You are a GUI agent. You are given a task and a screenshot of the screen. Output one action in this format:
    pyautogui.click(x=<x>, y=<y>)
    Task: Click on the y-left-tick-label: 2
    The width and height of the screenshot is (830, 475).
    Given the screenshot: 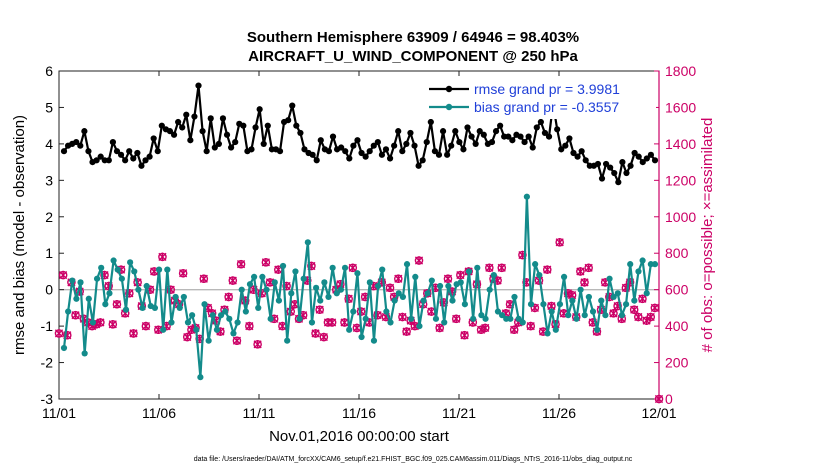 What is the action you would take?
    pyautogui.click(x=49, y=217)
    